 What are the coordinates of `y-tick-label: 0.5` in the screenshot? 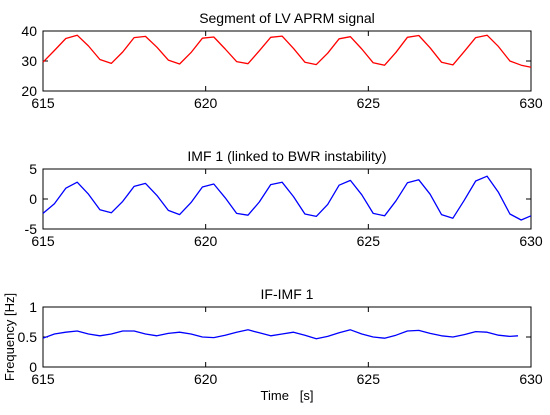 It's located at (28, 337).